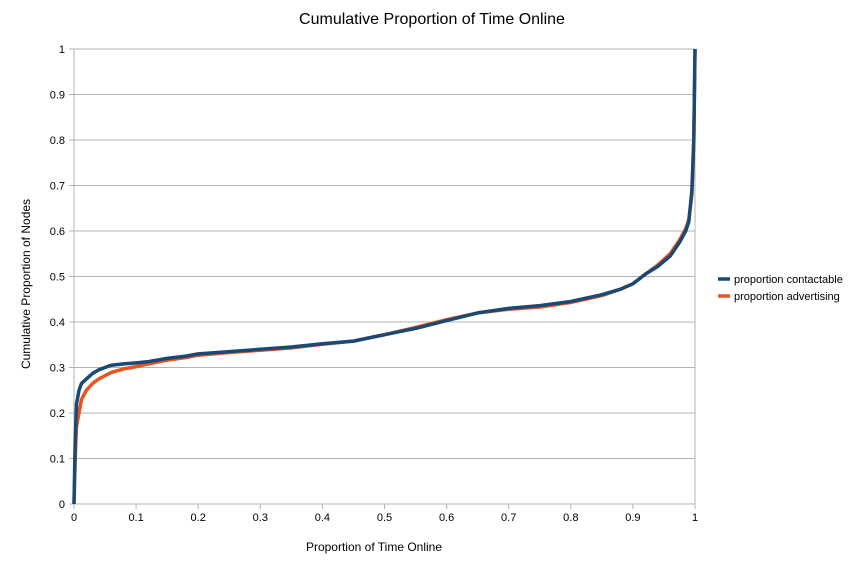  I want to click on x-tick-labels: 0 0.1 0.2 0.3 0.4 0.5 0.6 0.7 0.8 0.9 1, so click(384, 518).